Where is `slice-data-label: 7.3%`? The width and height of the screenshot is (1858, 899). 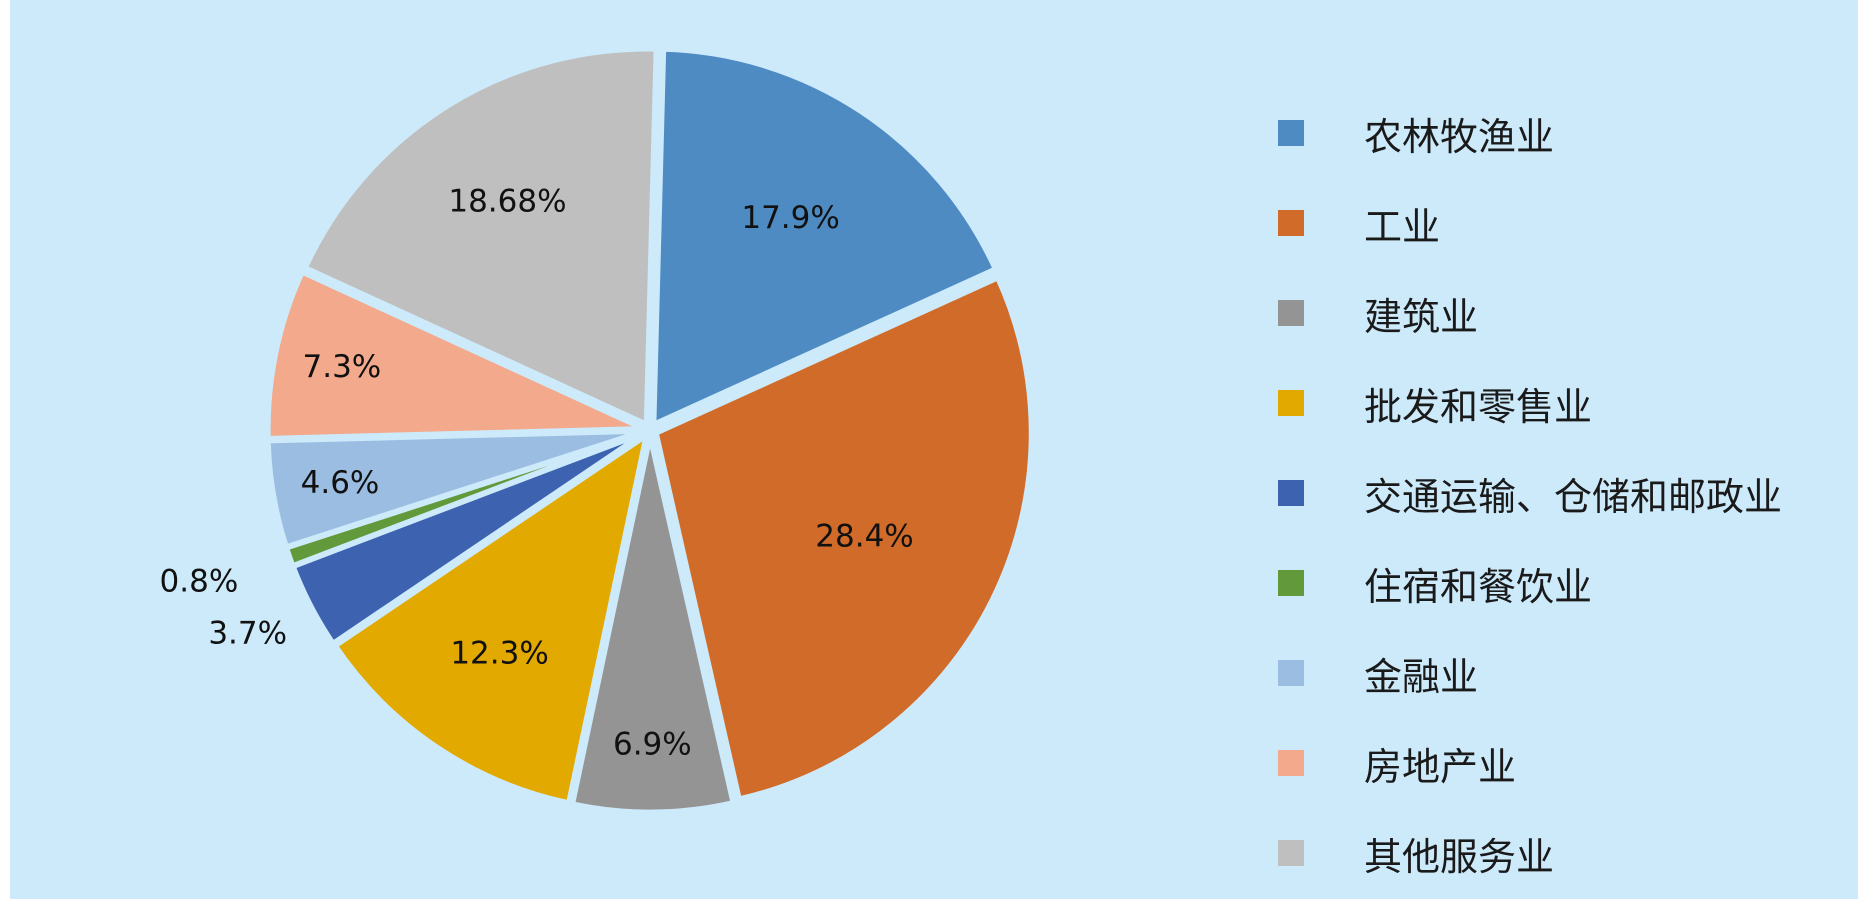
slice-data-label: 7.3% is located at coordinates (342, 367).